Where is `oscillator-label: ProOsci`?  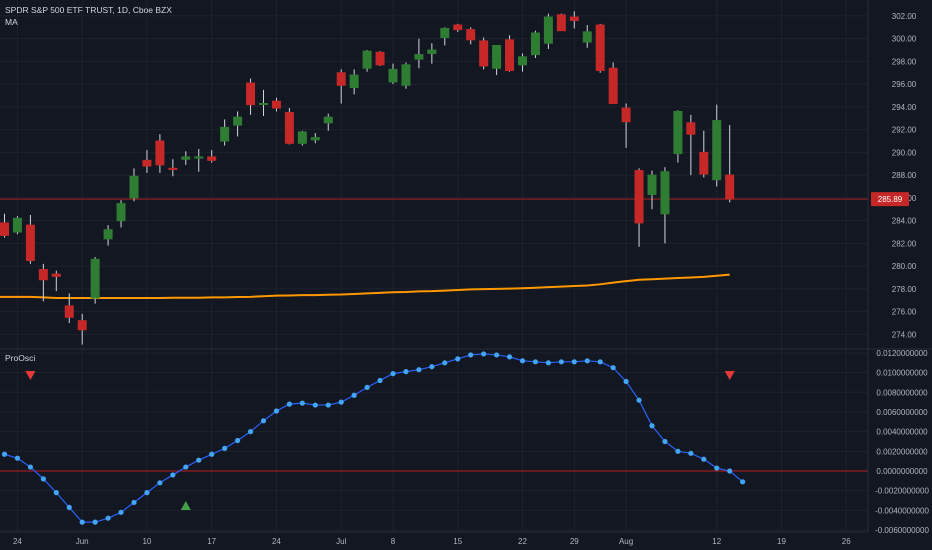 oscillator-label: ProOsci is located at coordinates (20, 358).